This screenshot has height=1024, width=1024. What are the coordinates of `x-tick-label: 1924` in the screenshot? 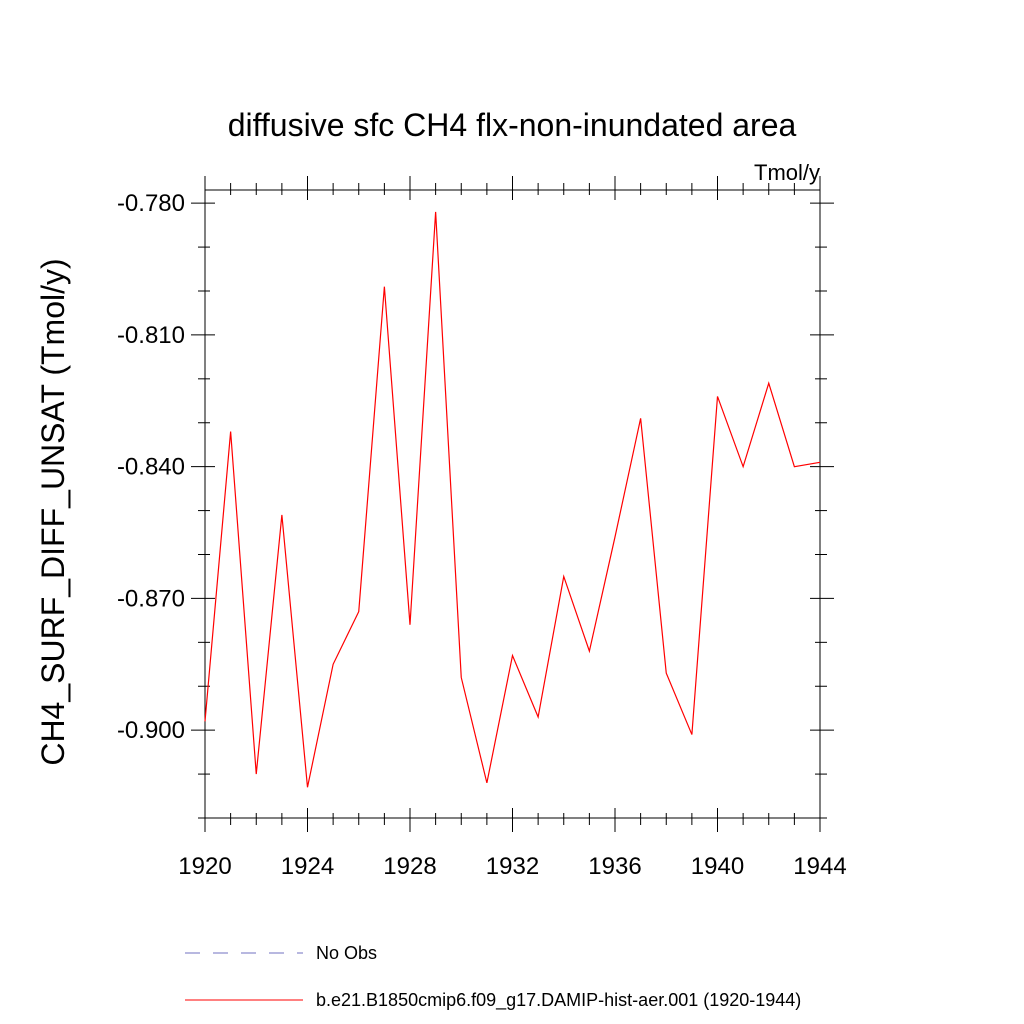 It's located at (307, 866).